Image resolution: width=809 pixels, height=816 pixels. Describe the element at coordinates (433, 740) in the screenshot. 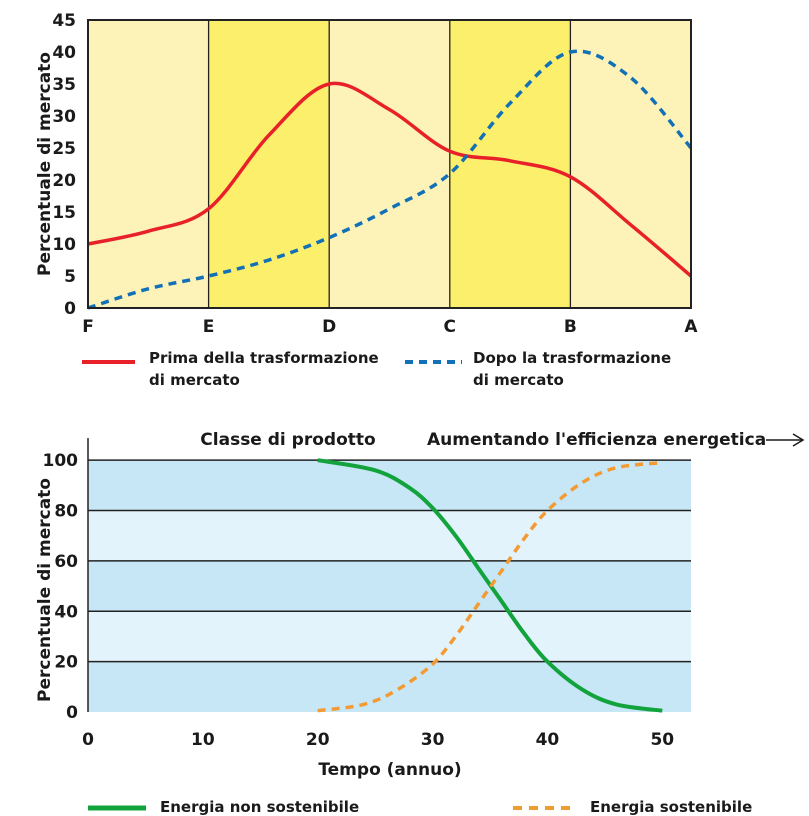

I see `c2-x-tick-3: 30` at that location.